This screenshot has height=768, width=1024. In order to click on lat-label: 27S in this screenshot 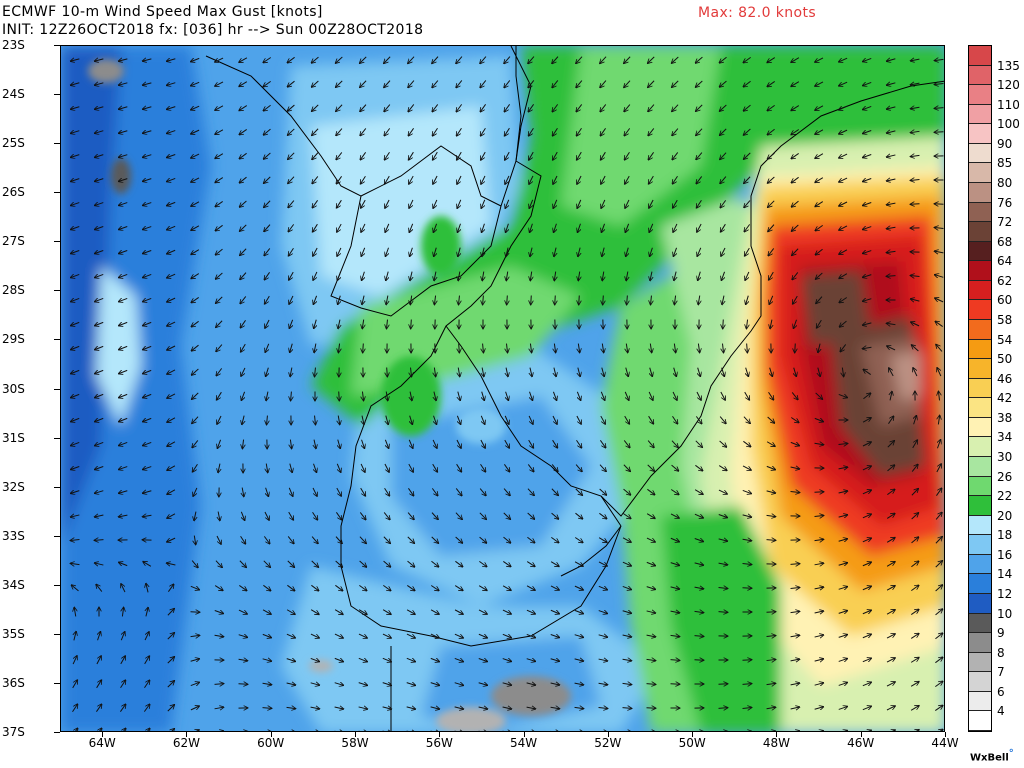, I will do `click(13, 241)`.